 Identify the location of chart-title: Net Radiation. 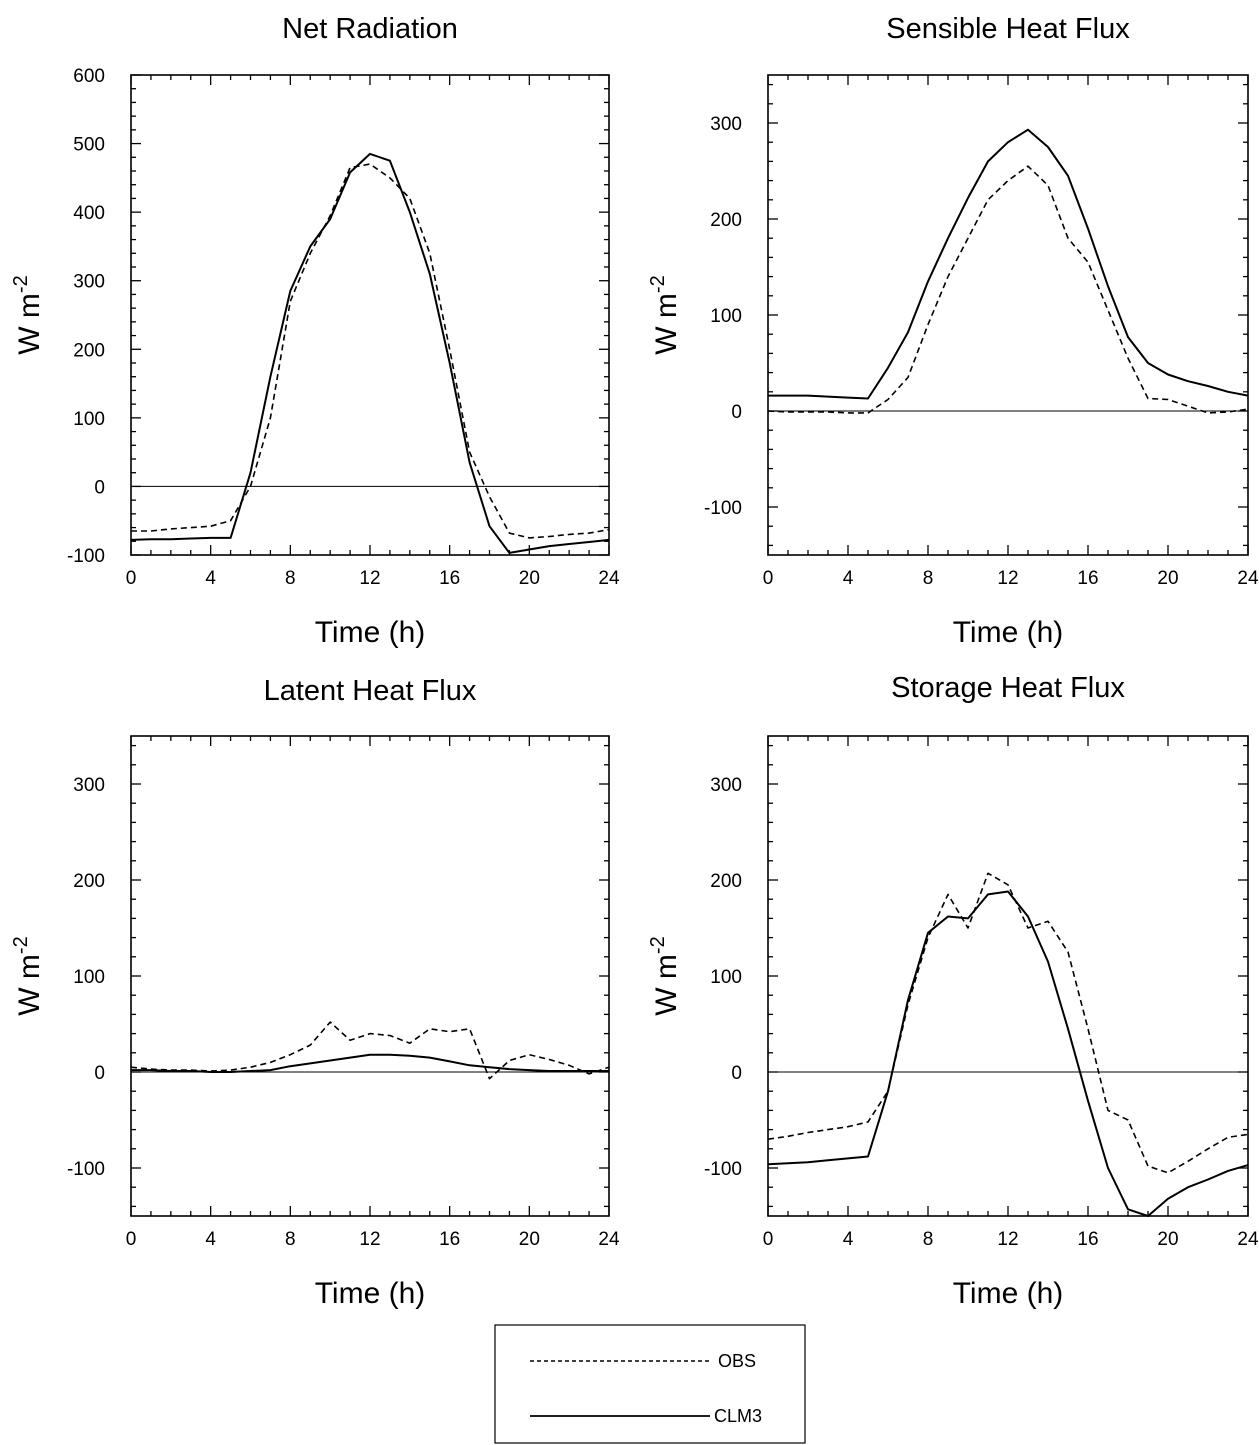
(370, 29).